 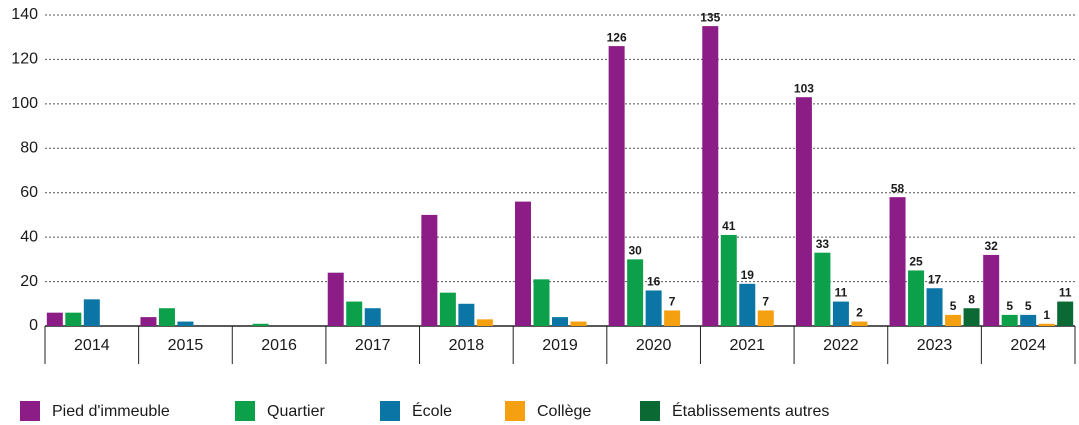 What do you see at coordinates (992, 246) in the screenshot?
I see `value-label: 32` at bounding box center [992, 246].